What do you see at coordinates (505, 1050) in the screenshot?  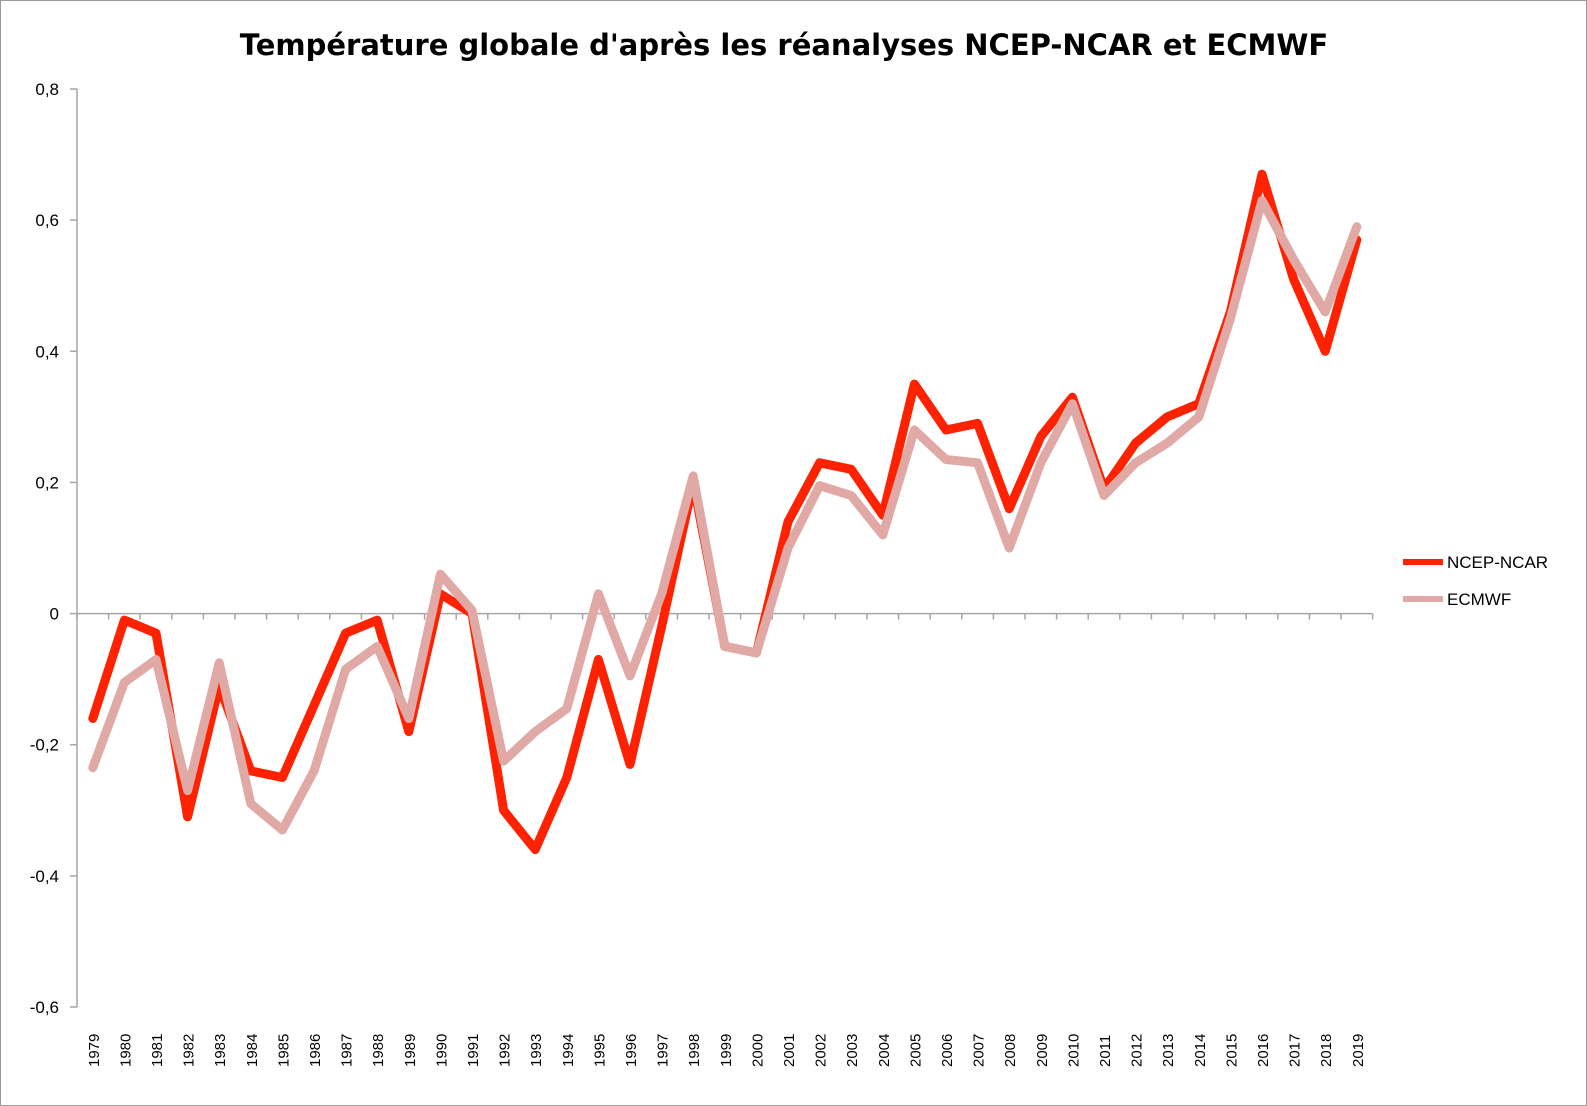 I see `x-tick-label: 1992` at bounding box center [505, 1050].